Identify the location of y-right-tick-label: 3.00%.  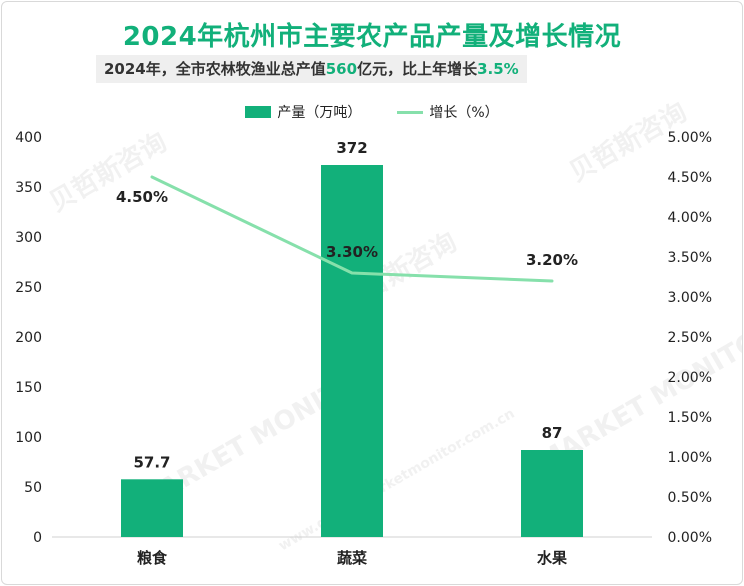
(690, 298).